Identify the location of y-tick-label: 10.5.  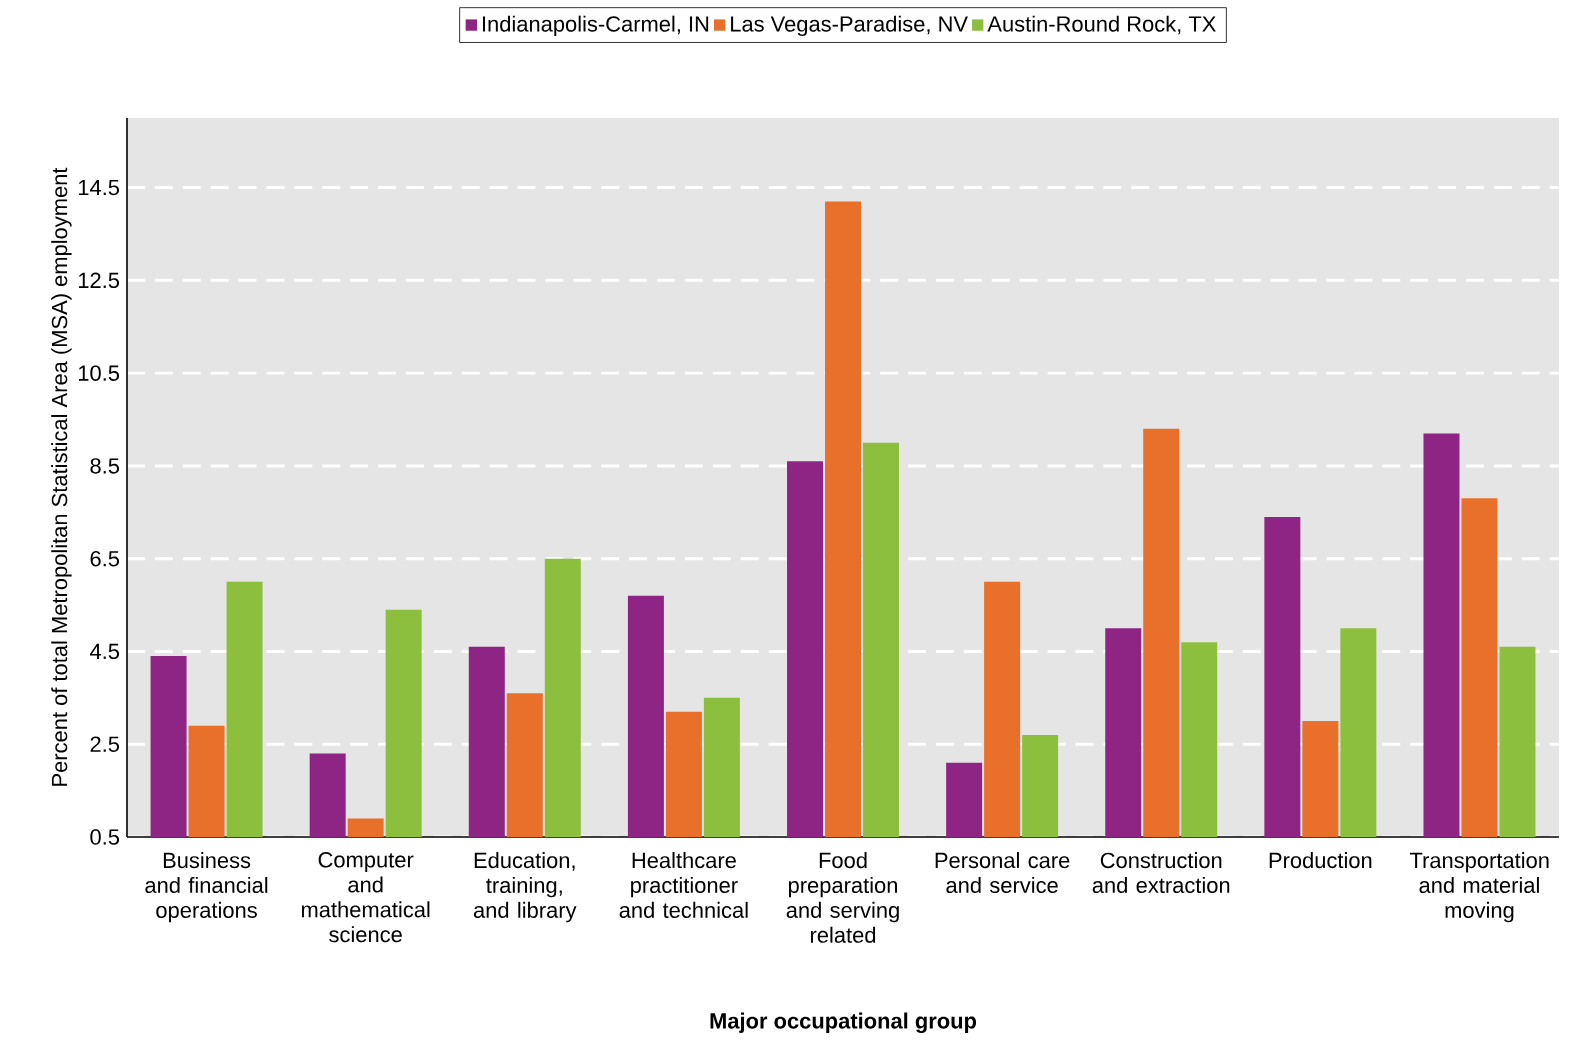
(99, 373).